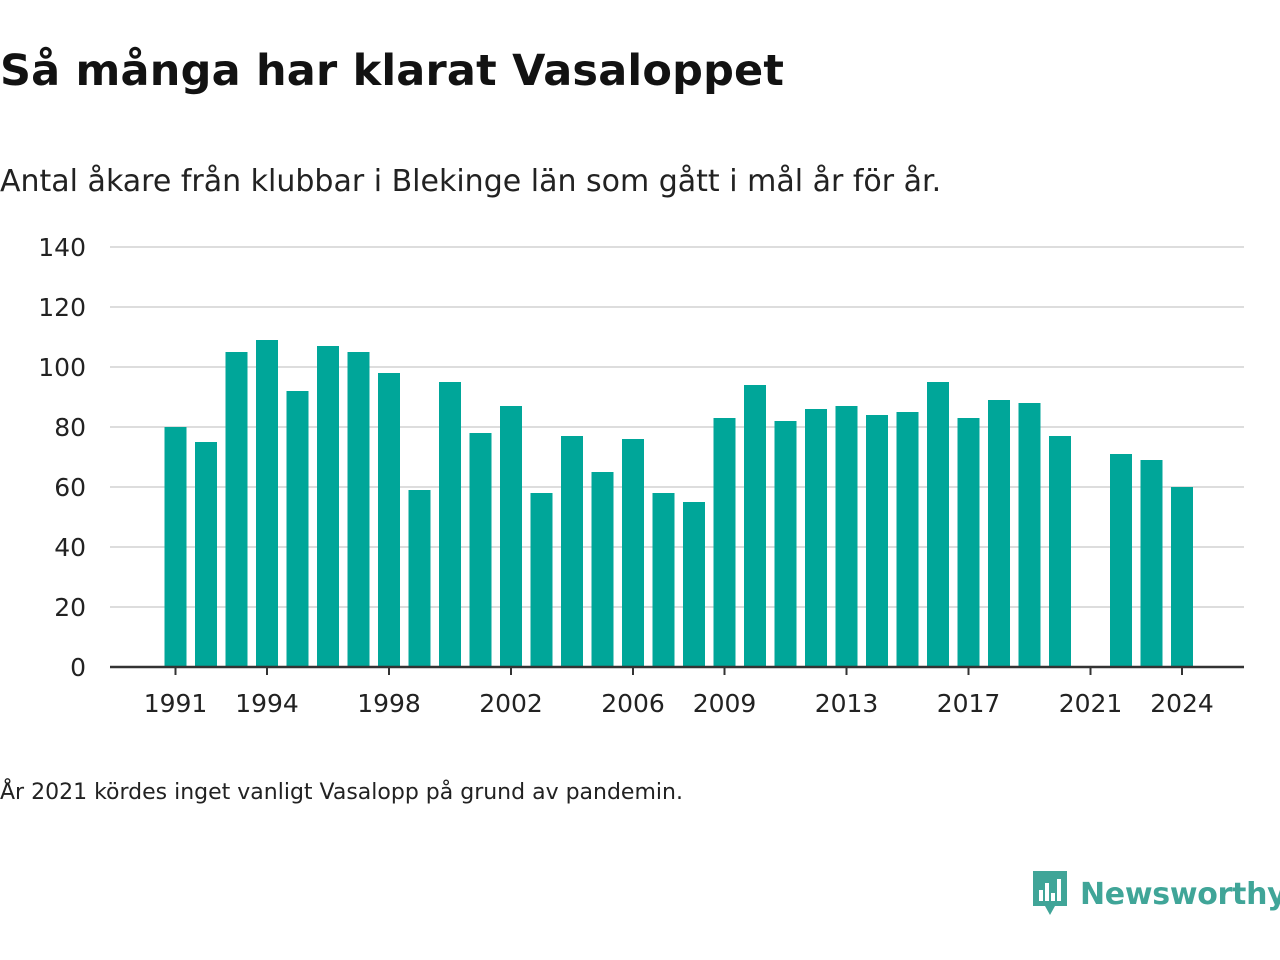  Describe the element at coordinates (969, 703) in the screenshot. I see `x-tick-label: 2017` at that location.